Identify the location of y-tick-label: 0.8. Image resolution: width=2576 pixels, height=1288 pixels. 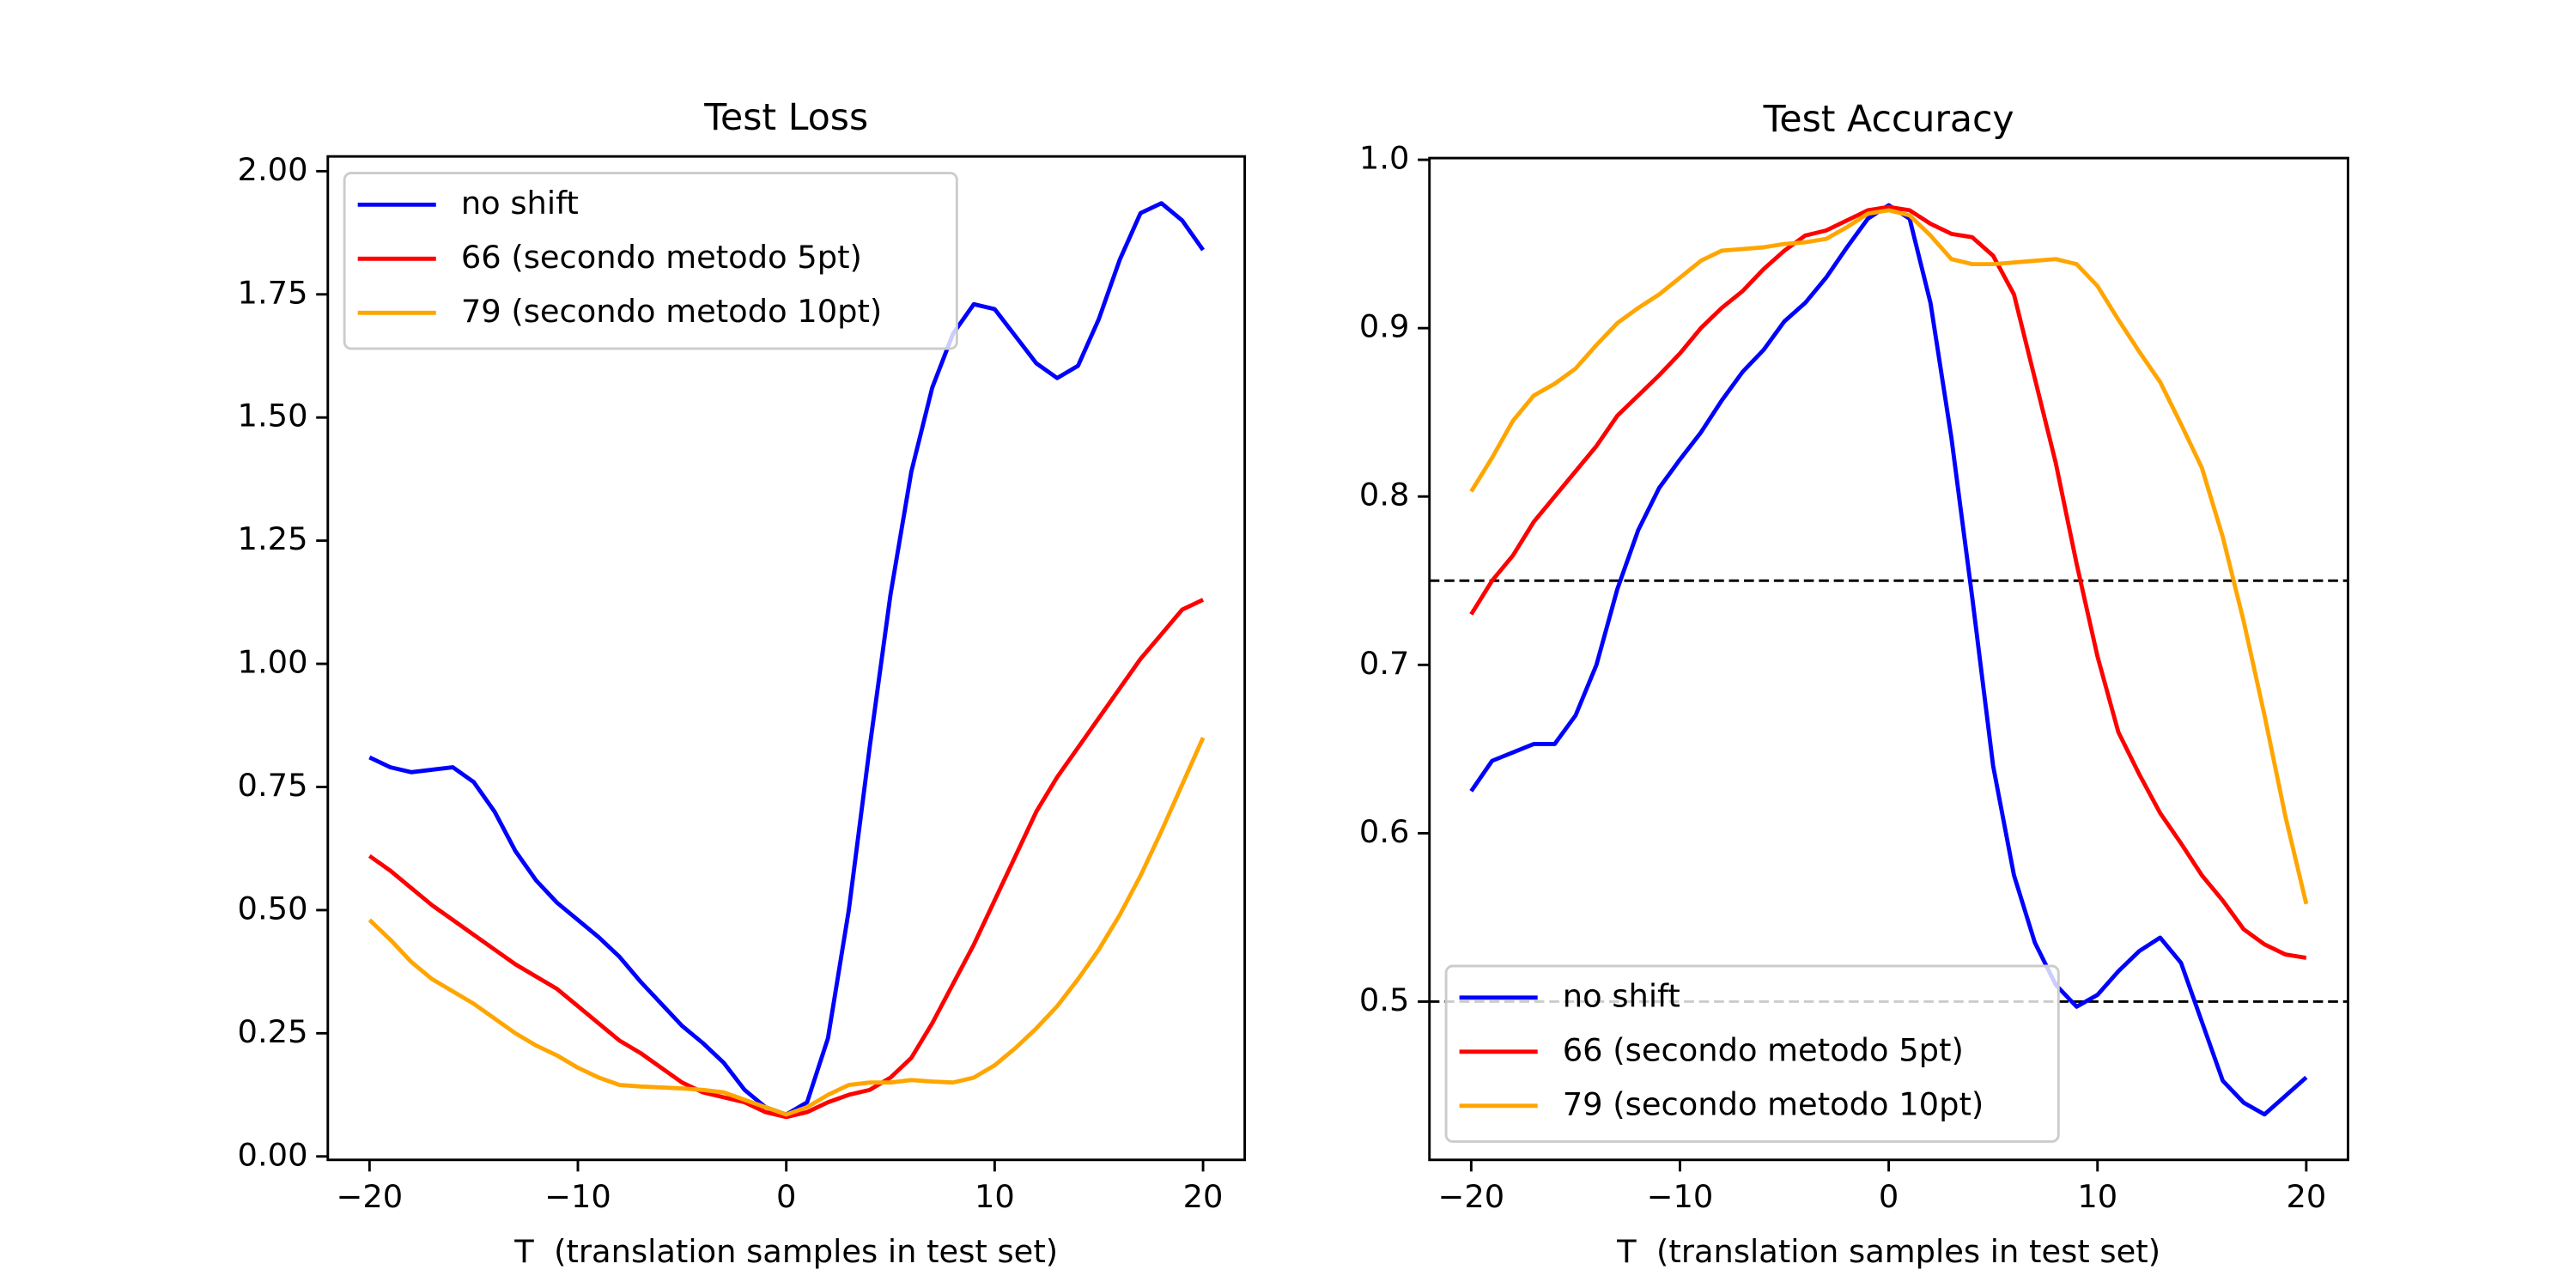
(1385, 495).